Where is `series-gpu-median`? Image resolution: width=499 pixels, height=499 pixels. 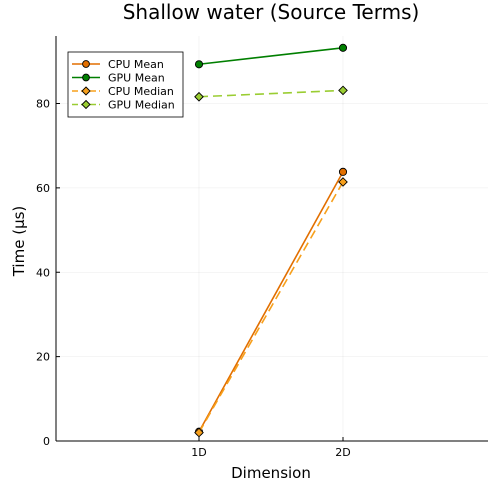 series-gpu-median is located at coordinates (271, 93).